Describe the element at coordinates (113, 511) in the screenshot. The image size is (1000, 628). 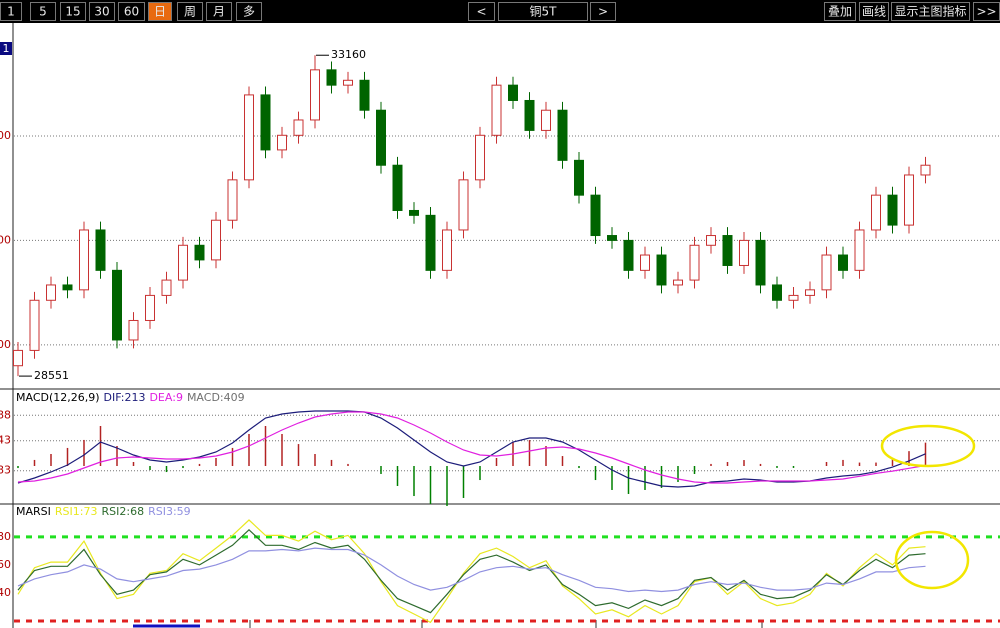
I see `legend-name: RSI2` at that location.